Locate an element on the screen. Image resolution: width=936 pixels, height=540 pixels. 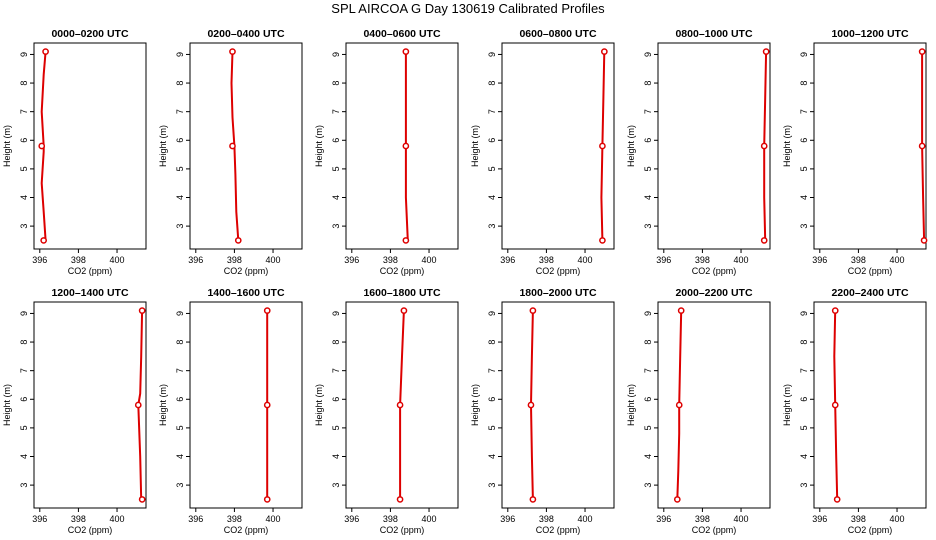
panel-7-data-point is located at coordinates (138, 405).